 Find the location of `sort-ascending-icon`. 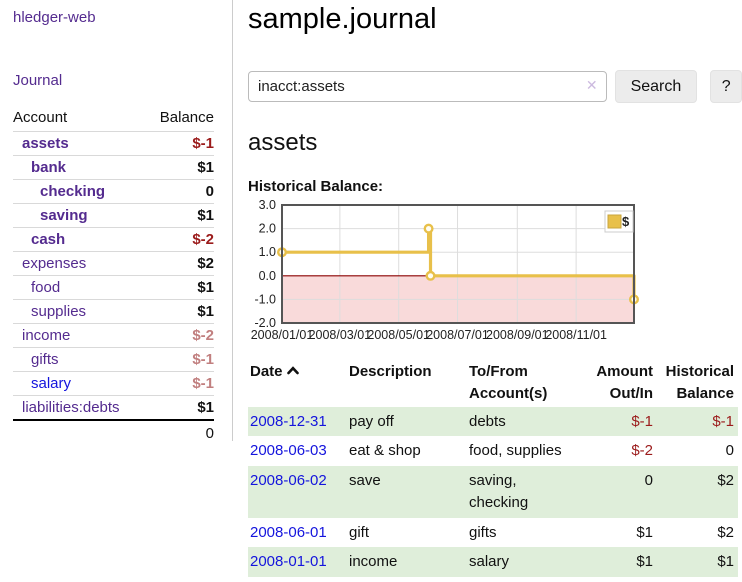

sort-ascending-icon is located at coordinates (292, 370).